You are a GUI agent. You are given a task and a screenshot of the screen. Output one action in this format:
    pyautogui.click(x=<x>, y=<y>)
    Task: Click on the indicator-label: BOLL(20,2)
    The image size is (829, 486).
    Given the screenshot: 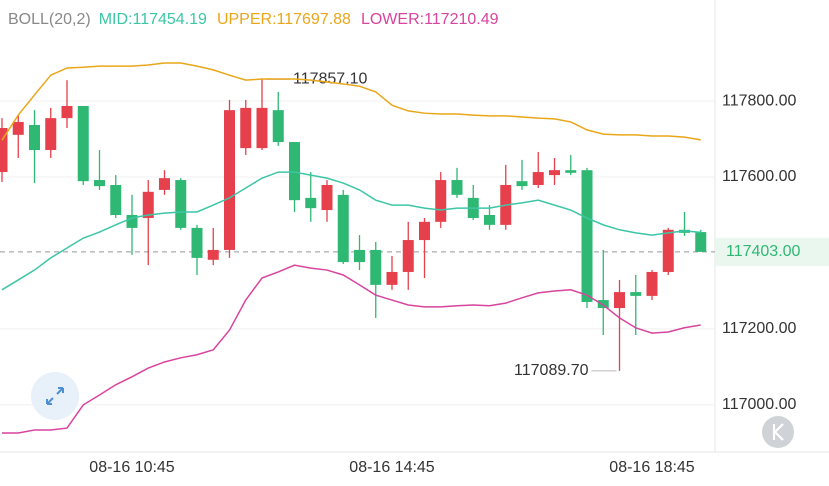 What is the action you would take?
    pyautogui.click(x=49, y=19)
    